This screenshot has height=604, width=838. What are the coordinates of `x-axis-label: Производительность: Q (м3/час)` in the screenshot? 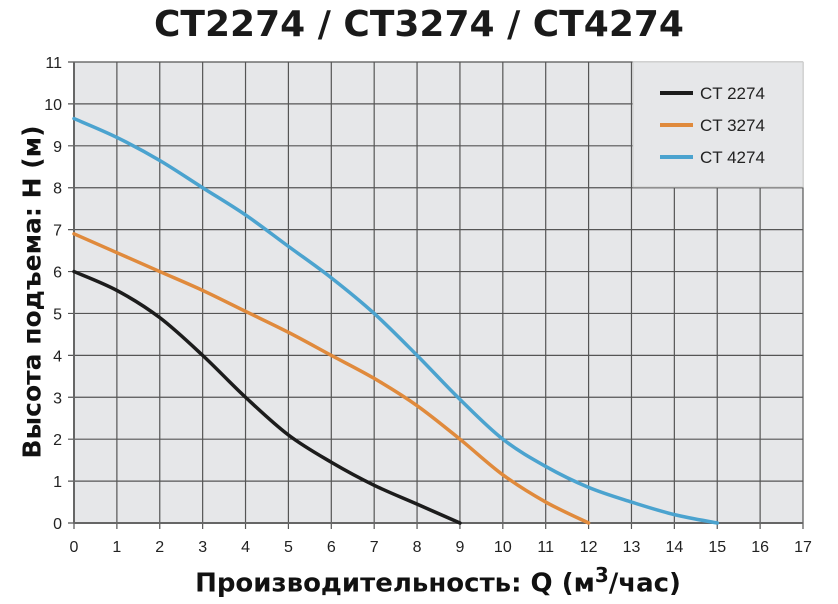 It's located at (438, 581).